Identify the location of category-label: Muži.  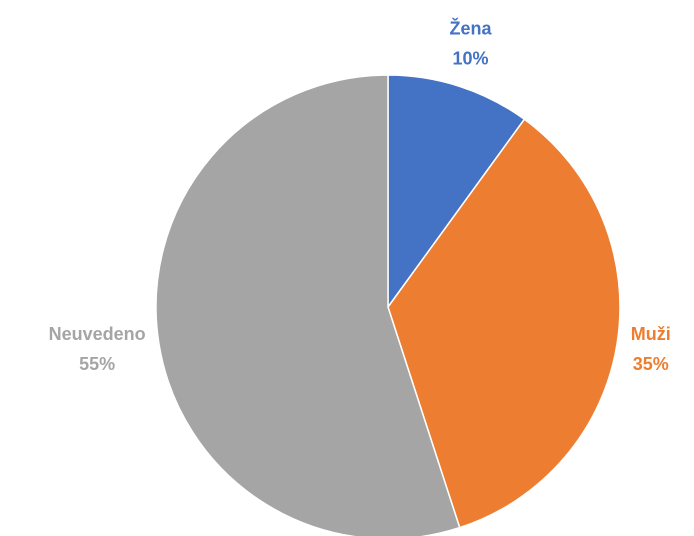
(651, 334).